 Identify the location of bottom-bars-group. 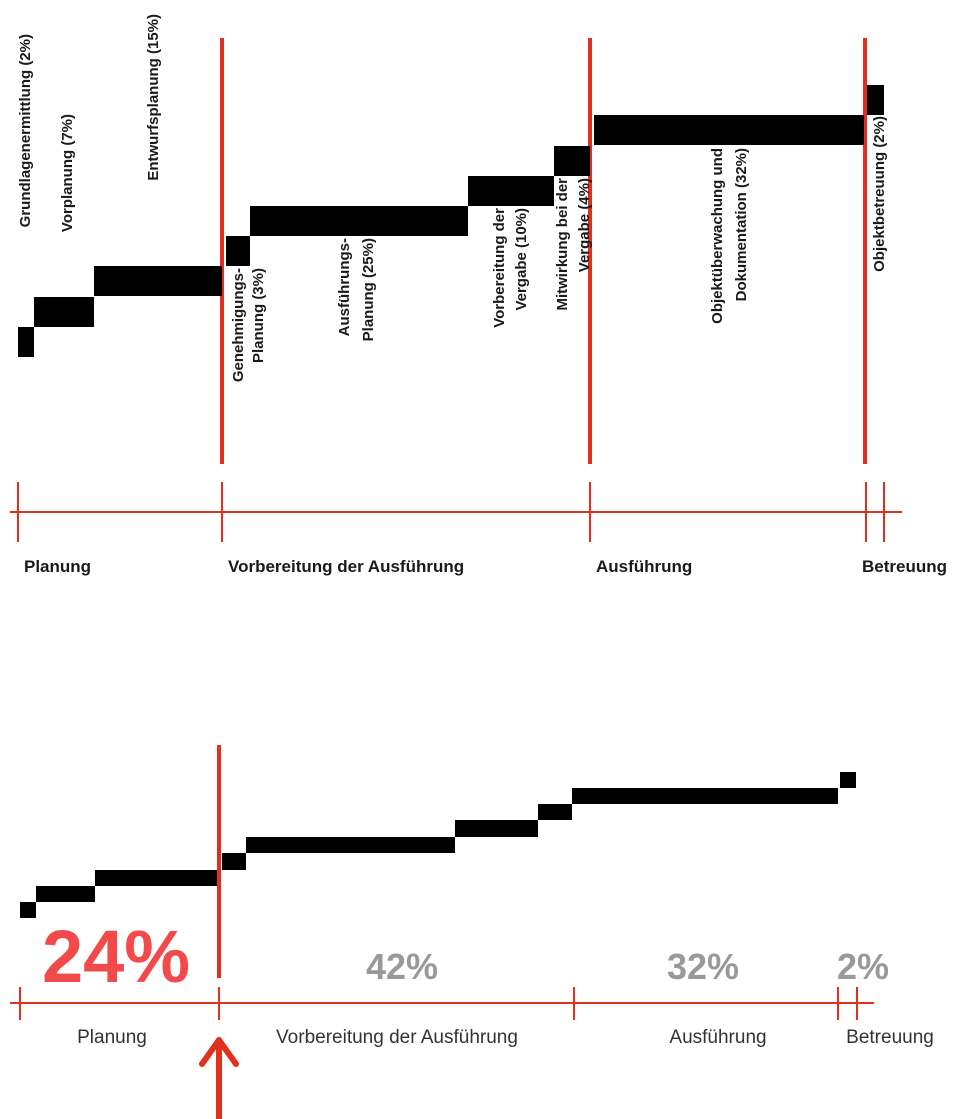
(438, 845).